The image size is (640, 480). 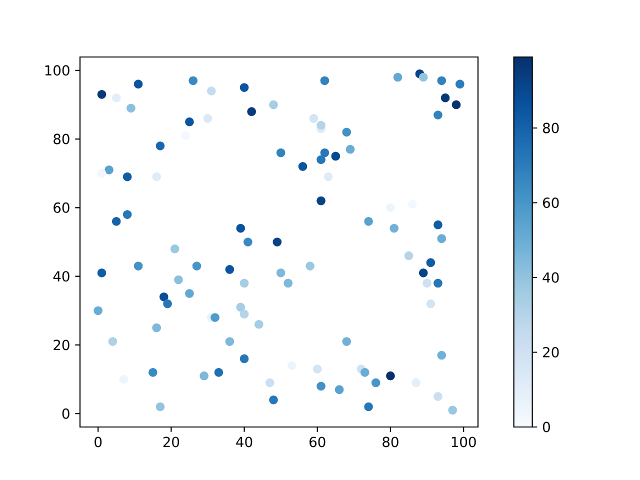 What do you see at coordinates (61, 276) in the screenshot?
I see `y-tick-label: 40` at bounding box center [61, 276].